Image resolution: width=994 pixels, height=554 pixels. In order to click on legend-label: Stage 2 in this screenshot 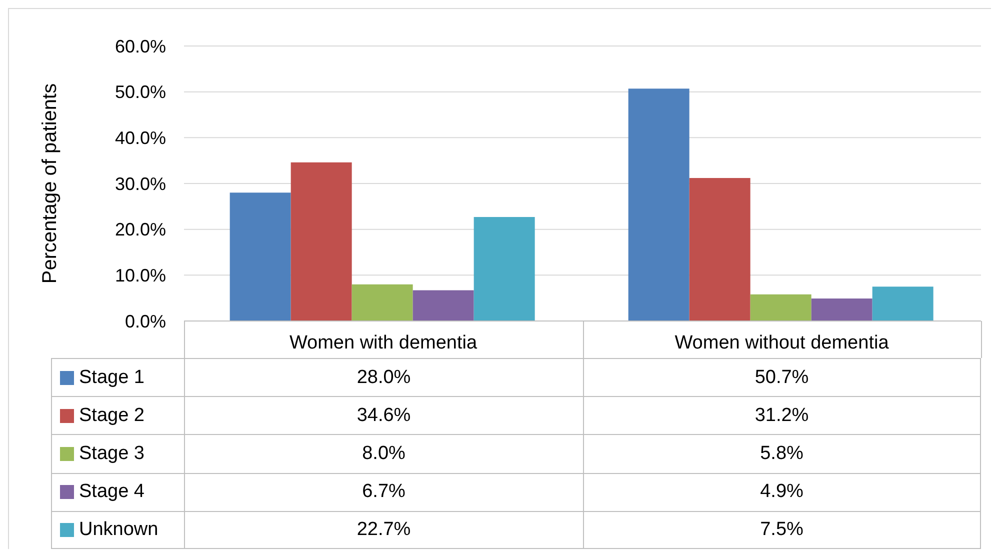, I will do `click(111, 415)`.